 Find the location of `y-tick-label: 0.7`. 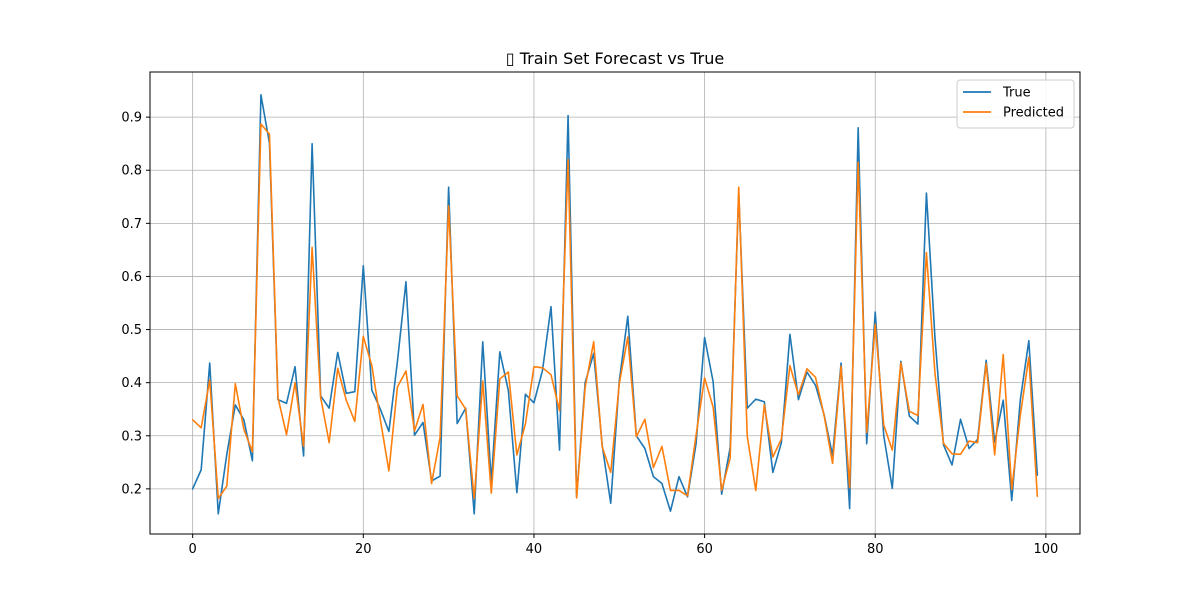

y-tick-label: 0.7 is located at coordinates (131, 224).